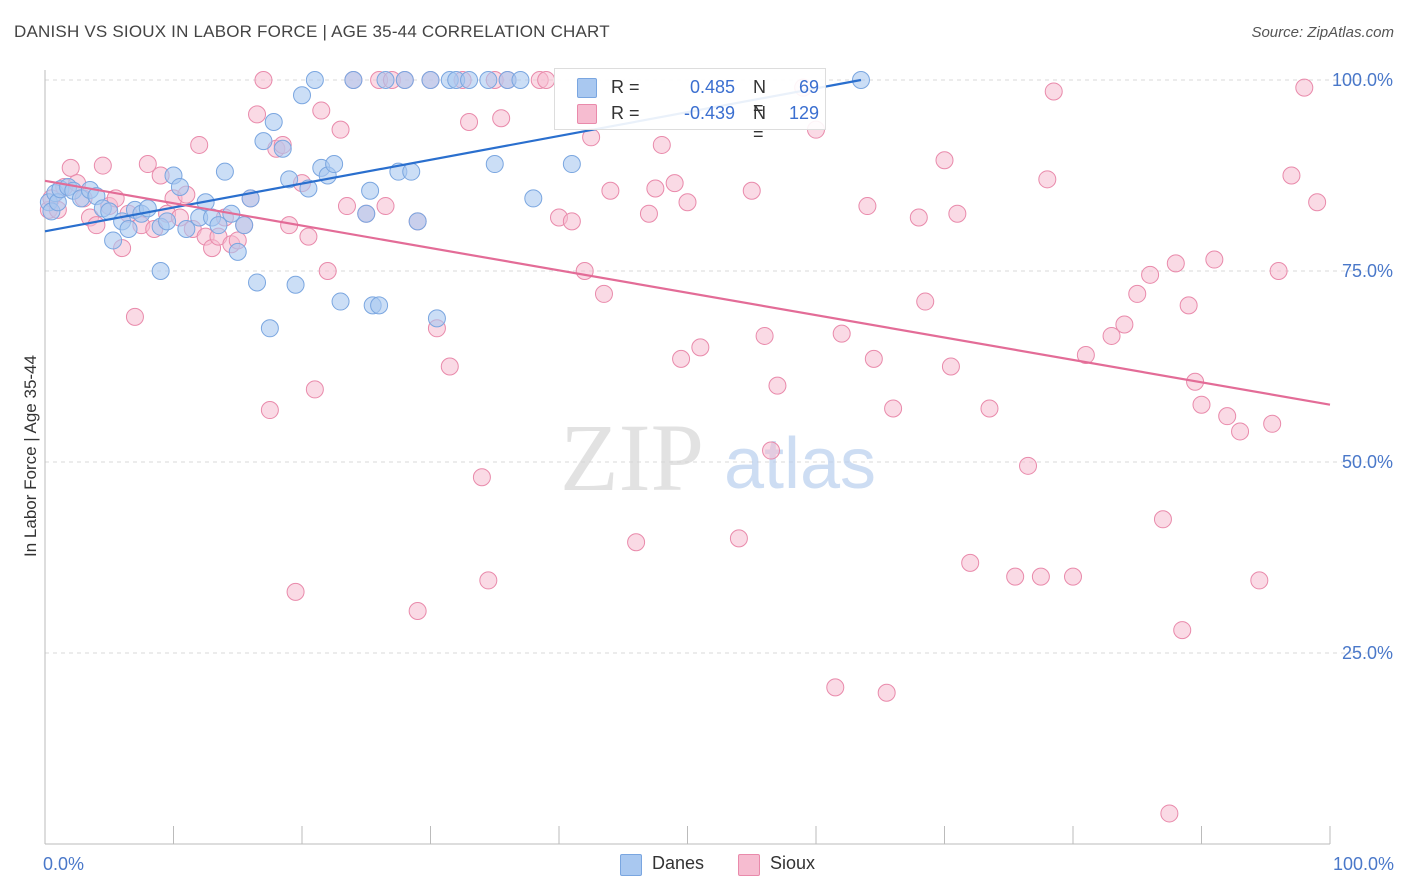 The image size is (1406, 892). I want to click on sioux-r-label: R =, so click(625, 113).